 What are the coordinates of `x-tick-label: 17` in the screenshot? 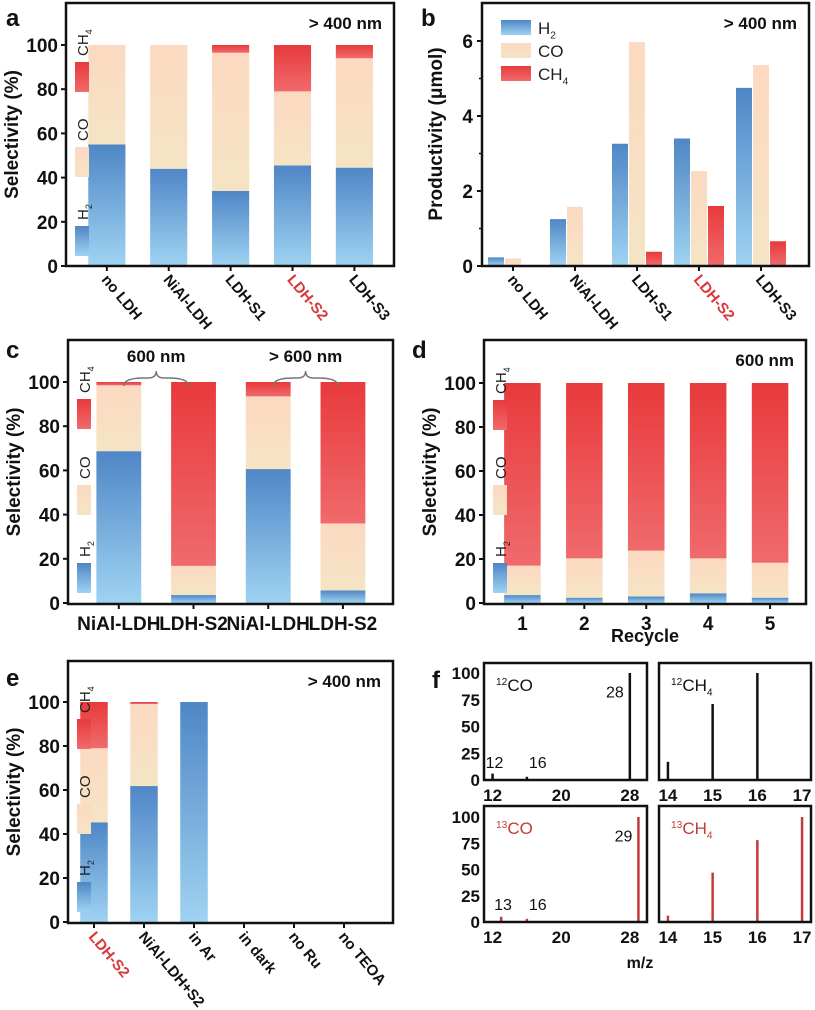 It's located at (802, 937).